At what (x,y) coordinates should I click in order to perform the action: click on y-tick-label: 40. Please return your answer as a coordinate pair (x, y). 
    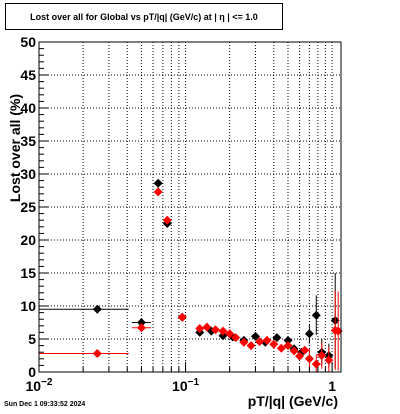
    Looking at the image, I should click on (28, 108).